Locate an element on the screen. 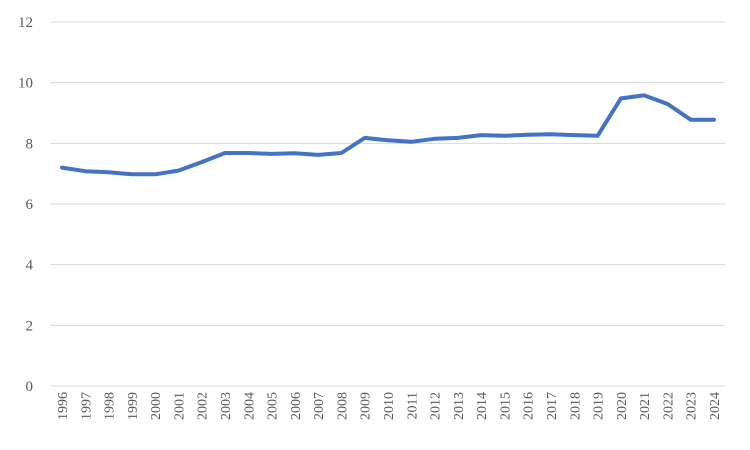  x-tick-label: 2006 is located at coordinates (296, 406).